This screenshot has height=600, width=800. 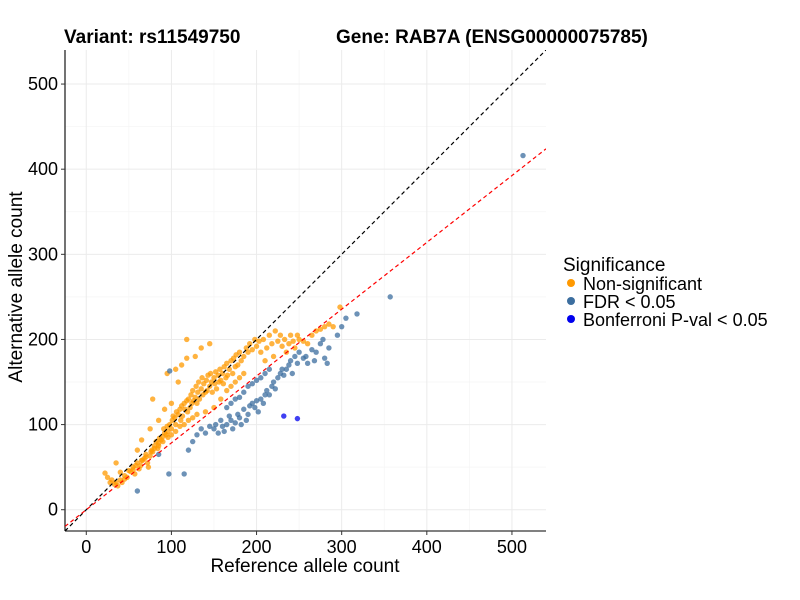 What do you see at coordinates (427, 547) in the screenshot?
I see `x-tick-label: 400` at bounding box center [427, 547].